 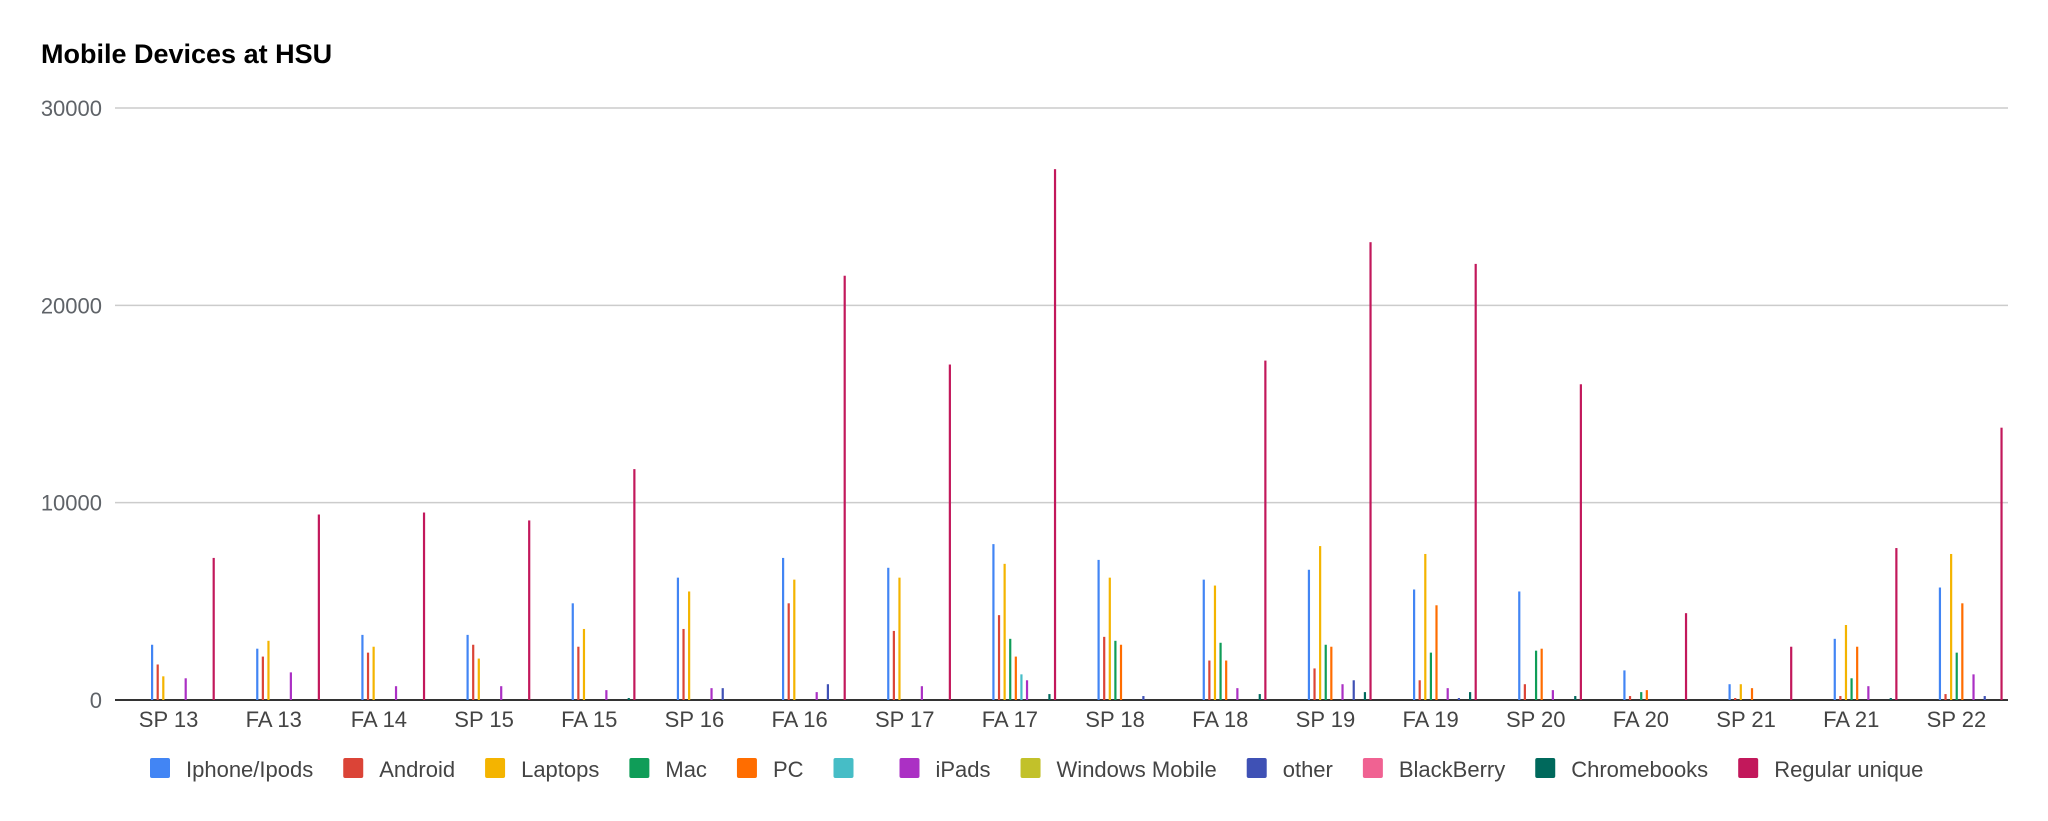 I want to click on legend-item: BlackBerry, so click(x=1433, y=769).